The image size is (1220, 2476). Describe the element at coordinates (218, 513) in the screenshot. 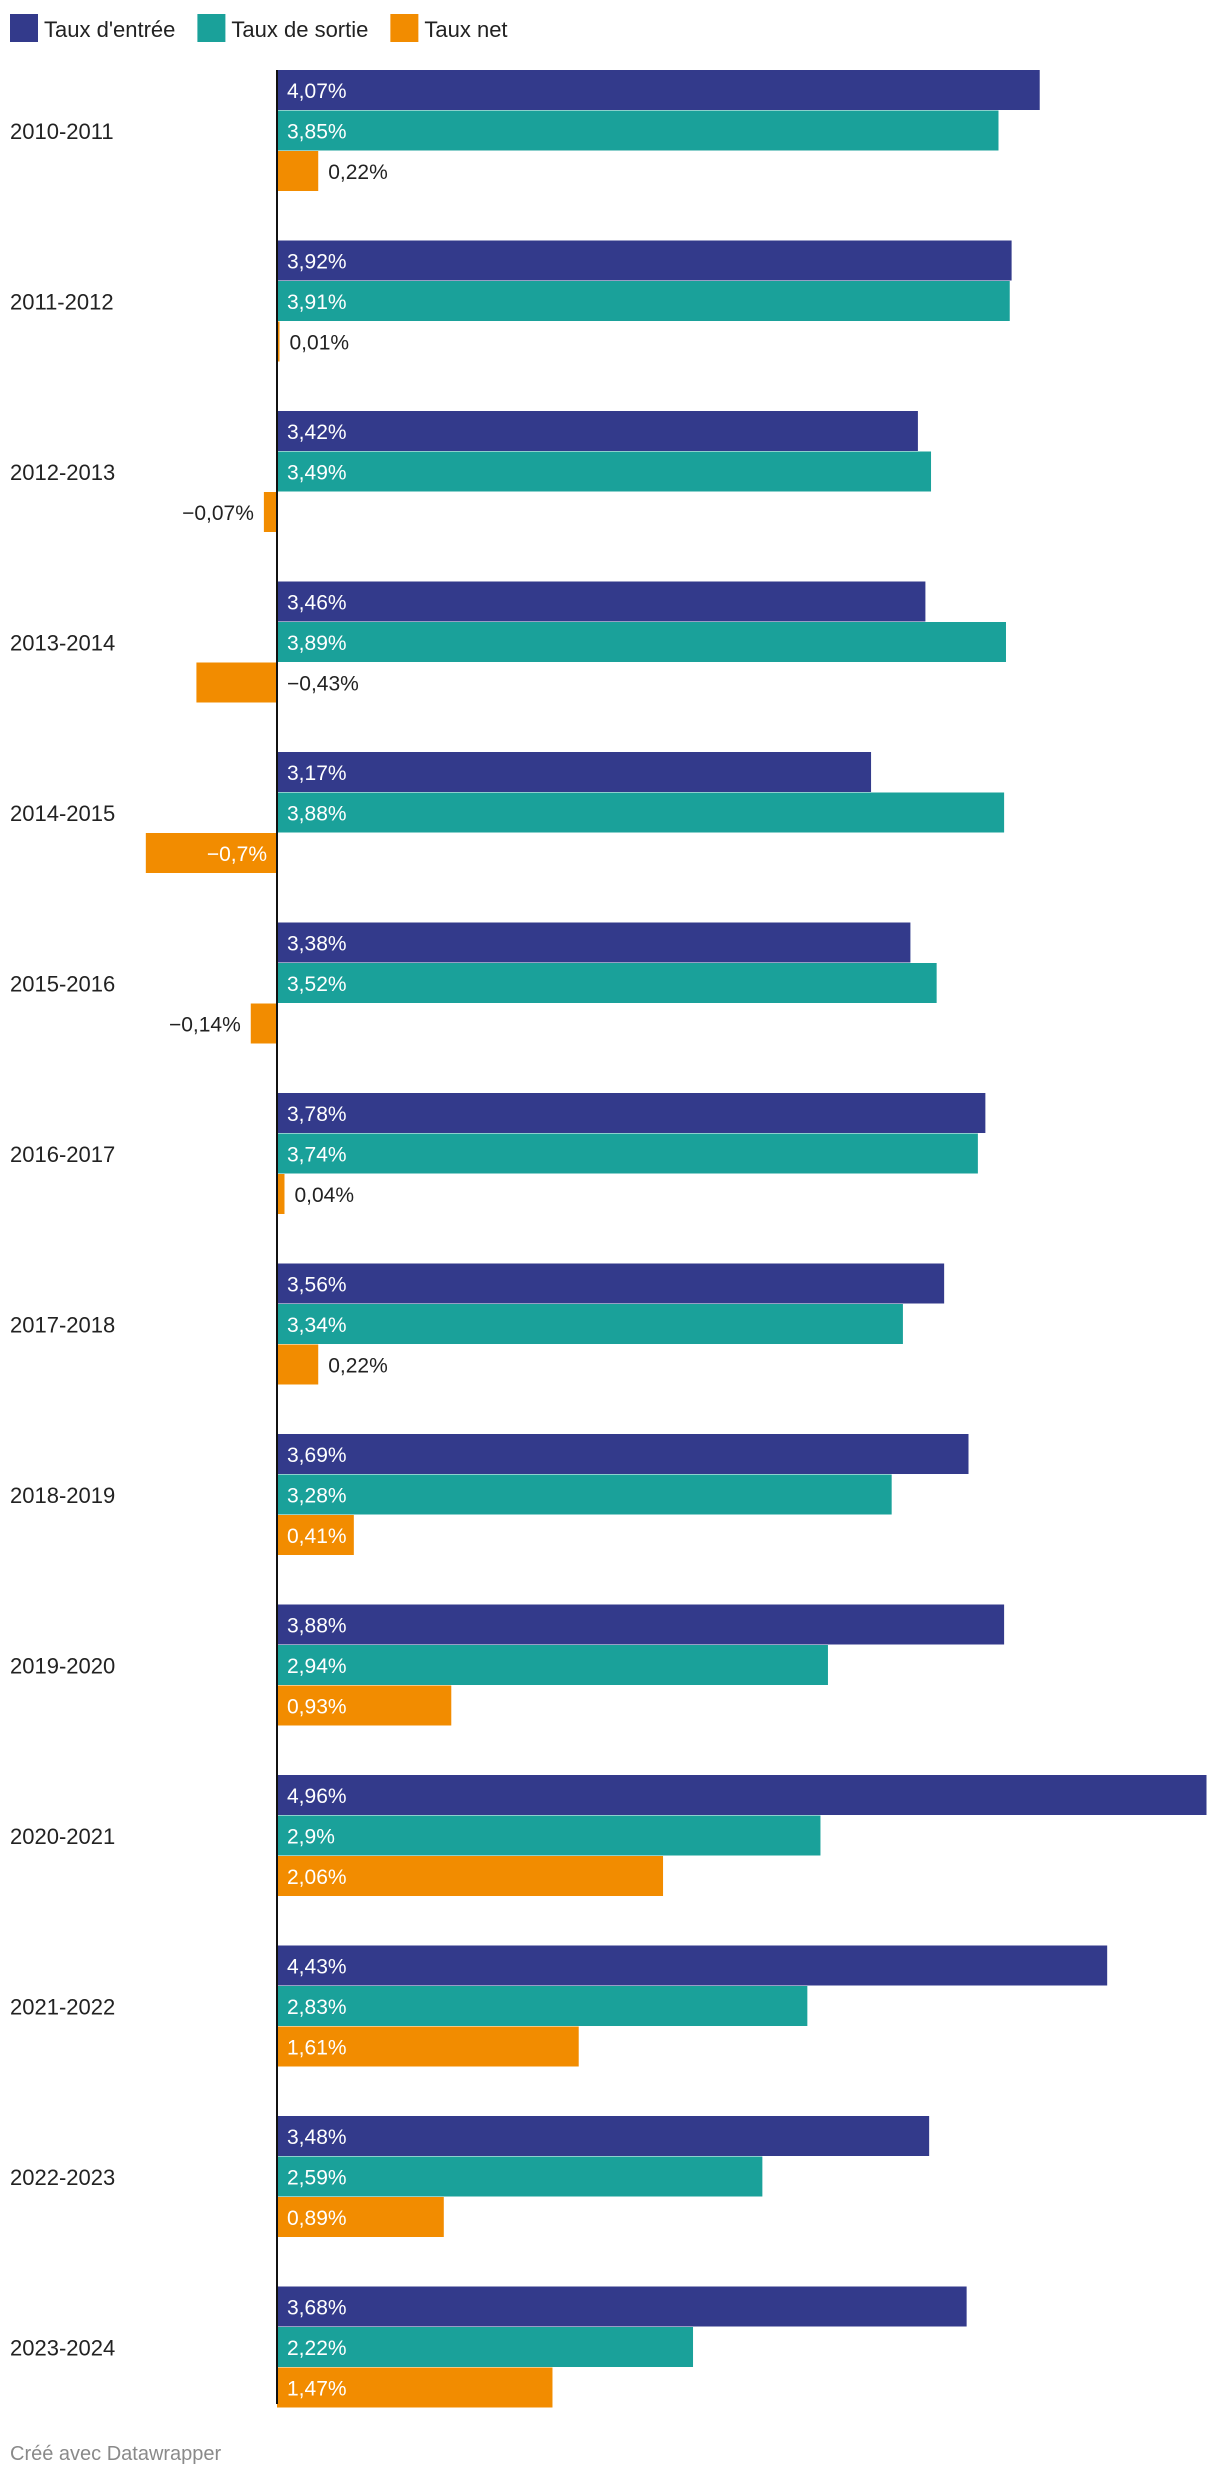

I see `data-label: −0,07%` at that location.